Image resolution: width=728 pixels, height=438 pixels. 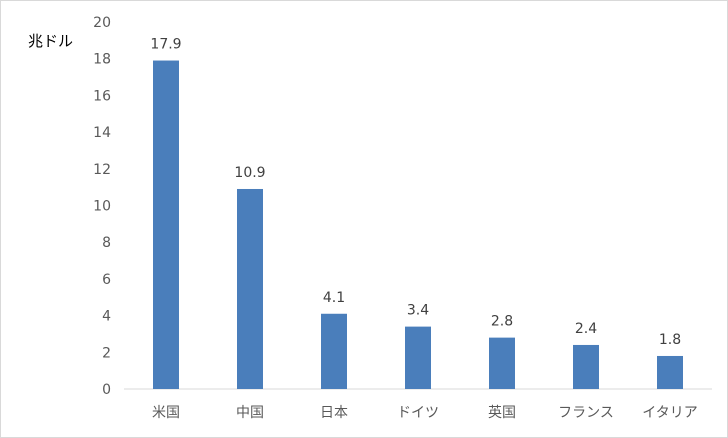 What do you see at coordinates (669, 413) in the screenshot?
I see `x-tick-label: イタリア` at bounding box center [669, 413].